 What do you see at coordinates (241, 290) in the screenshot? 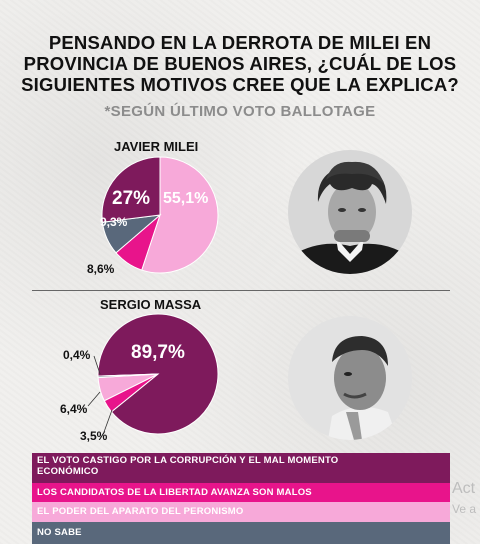
I see `section-divider` at bounding box center [241, 290].